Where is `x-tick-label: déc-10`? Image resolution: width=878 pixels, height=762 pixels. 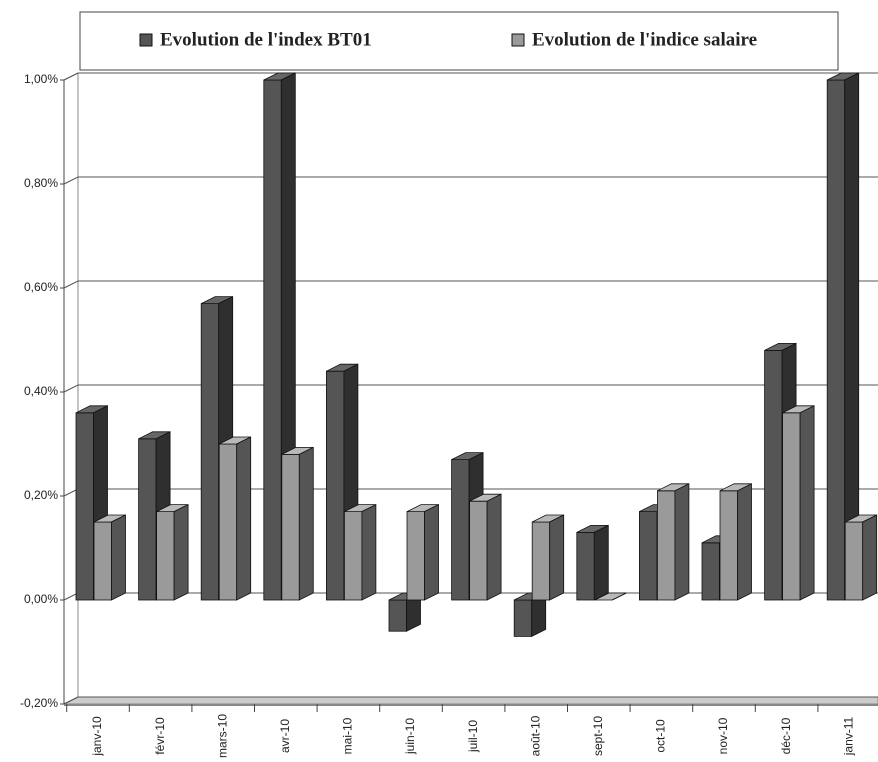
x-tick-label: déc-10 is located at coordinates (786, 735).